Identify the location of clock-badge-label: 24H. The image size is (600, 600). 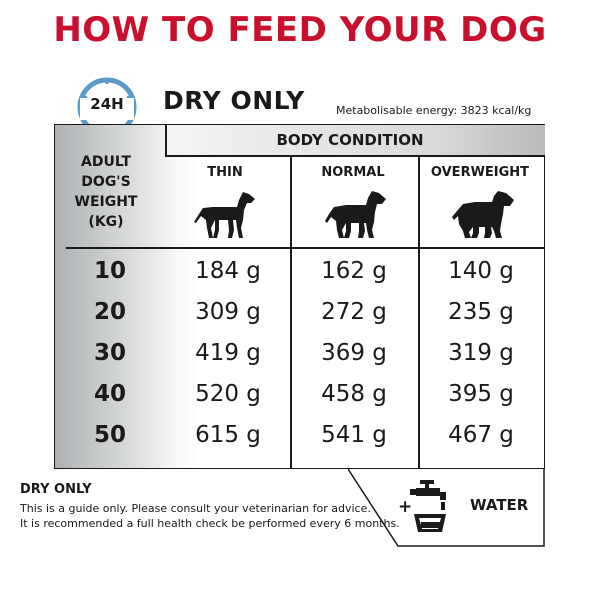
(107, 104).